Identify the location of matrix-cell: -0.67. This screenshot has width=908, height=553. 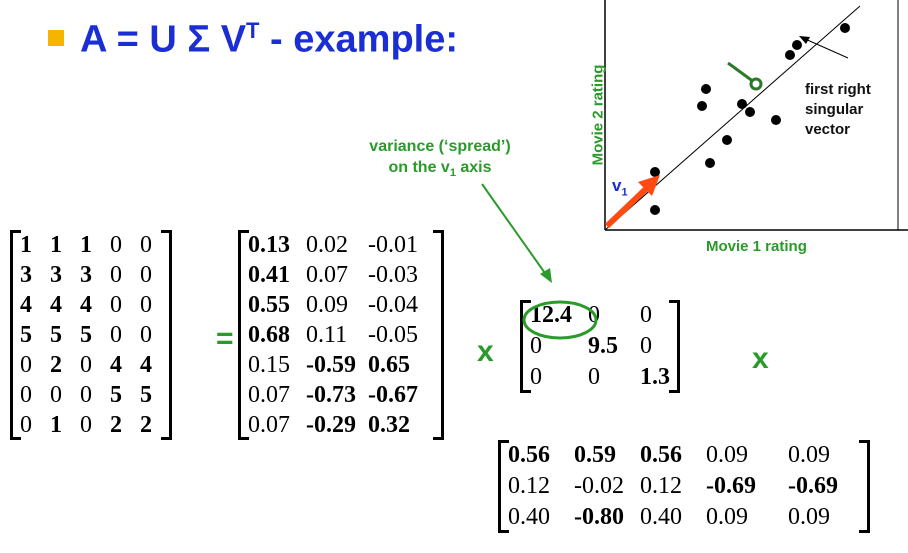
(393, 395).